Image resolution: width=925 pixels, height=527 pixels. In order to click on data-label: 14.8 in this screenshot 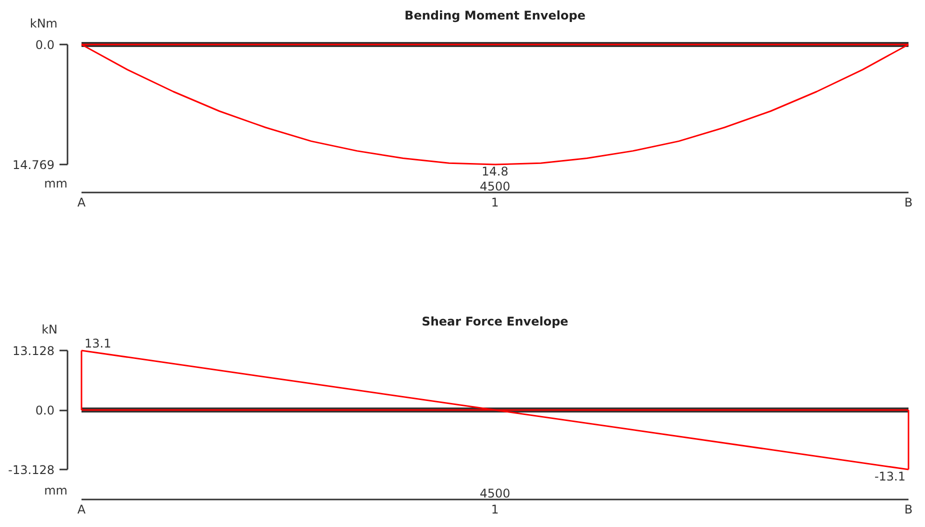, I will do `click(495, 171)`.